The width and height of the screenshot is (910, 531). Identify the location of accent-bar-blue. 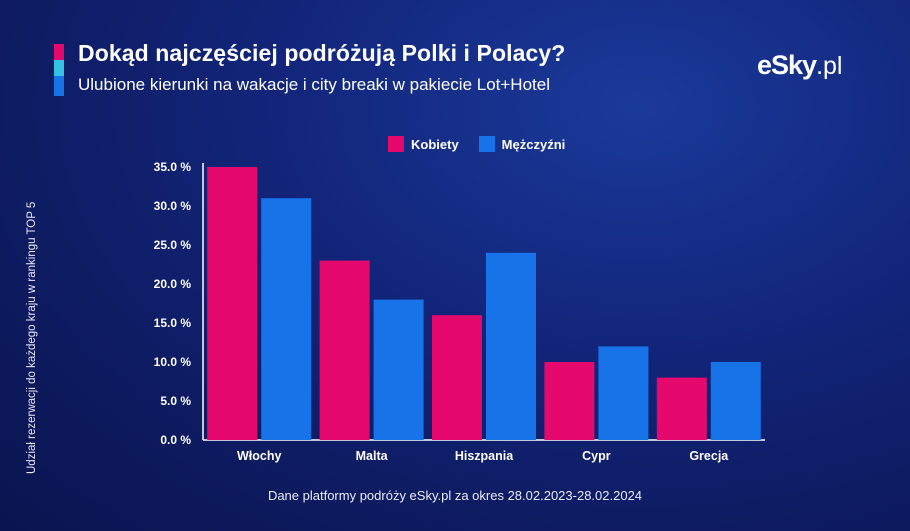
(59, 86).